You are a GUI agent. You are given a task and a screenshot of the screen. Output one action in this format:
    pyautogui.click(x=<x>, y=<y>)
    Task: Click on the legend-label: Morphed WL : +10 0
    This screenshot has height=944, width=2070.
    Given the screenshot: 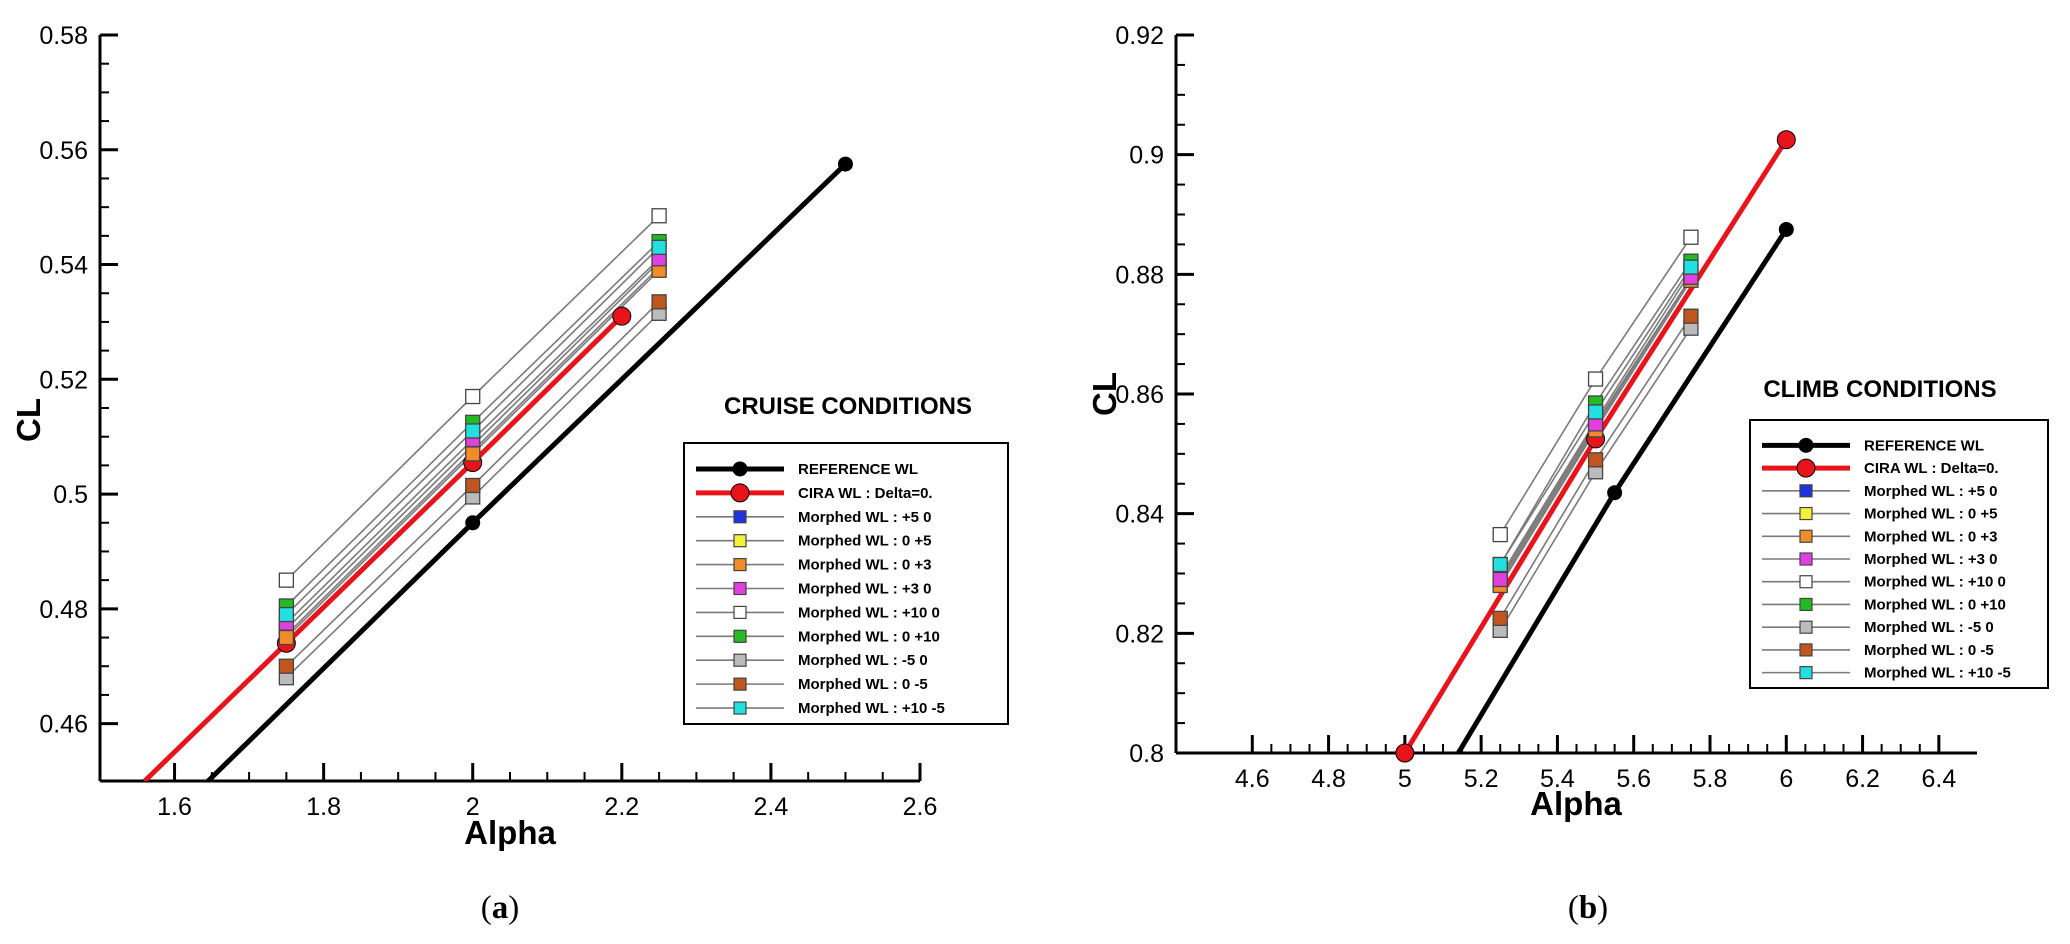 What is the action you would take?
    pyautogui.click(x=869, y=612)
    